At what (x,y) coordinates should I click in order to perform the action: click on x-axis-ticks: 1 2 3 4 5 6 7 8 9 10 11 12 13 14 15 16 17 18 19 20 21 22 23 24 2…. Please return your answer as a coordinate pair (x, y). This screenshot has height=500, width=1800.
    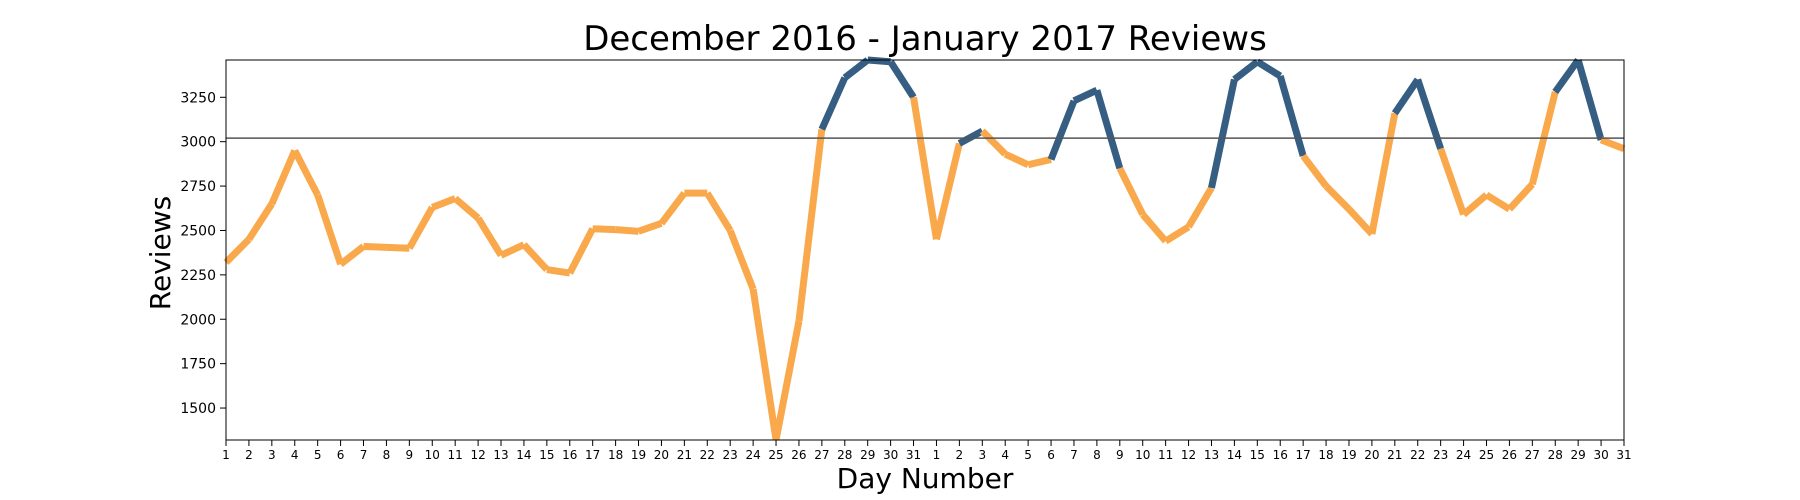
    Looking at the image, I should click on (927, 451).